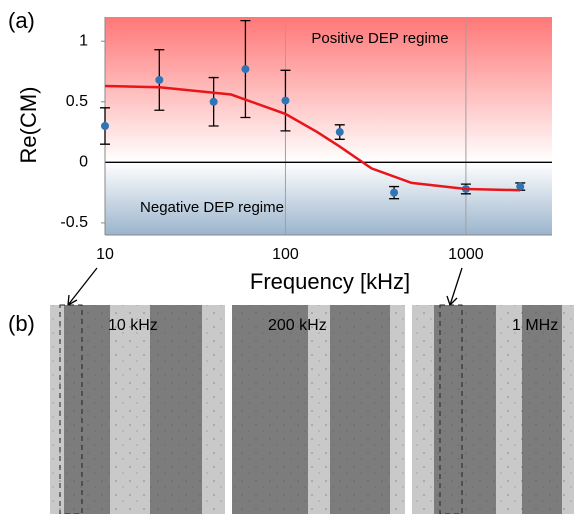 This screenshot has width=574, height=519. I want to click on y-tick-label: 1, so click(83, 40).